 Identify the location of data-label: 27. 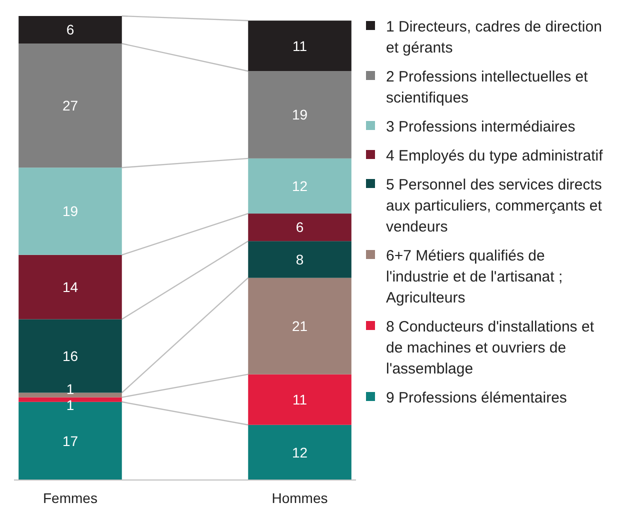
(70, 105).